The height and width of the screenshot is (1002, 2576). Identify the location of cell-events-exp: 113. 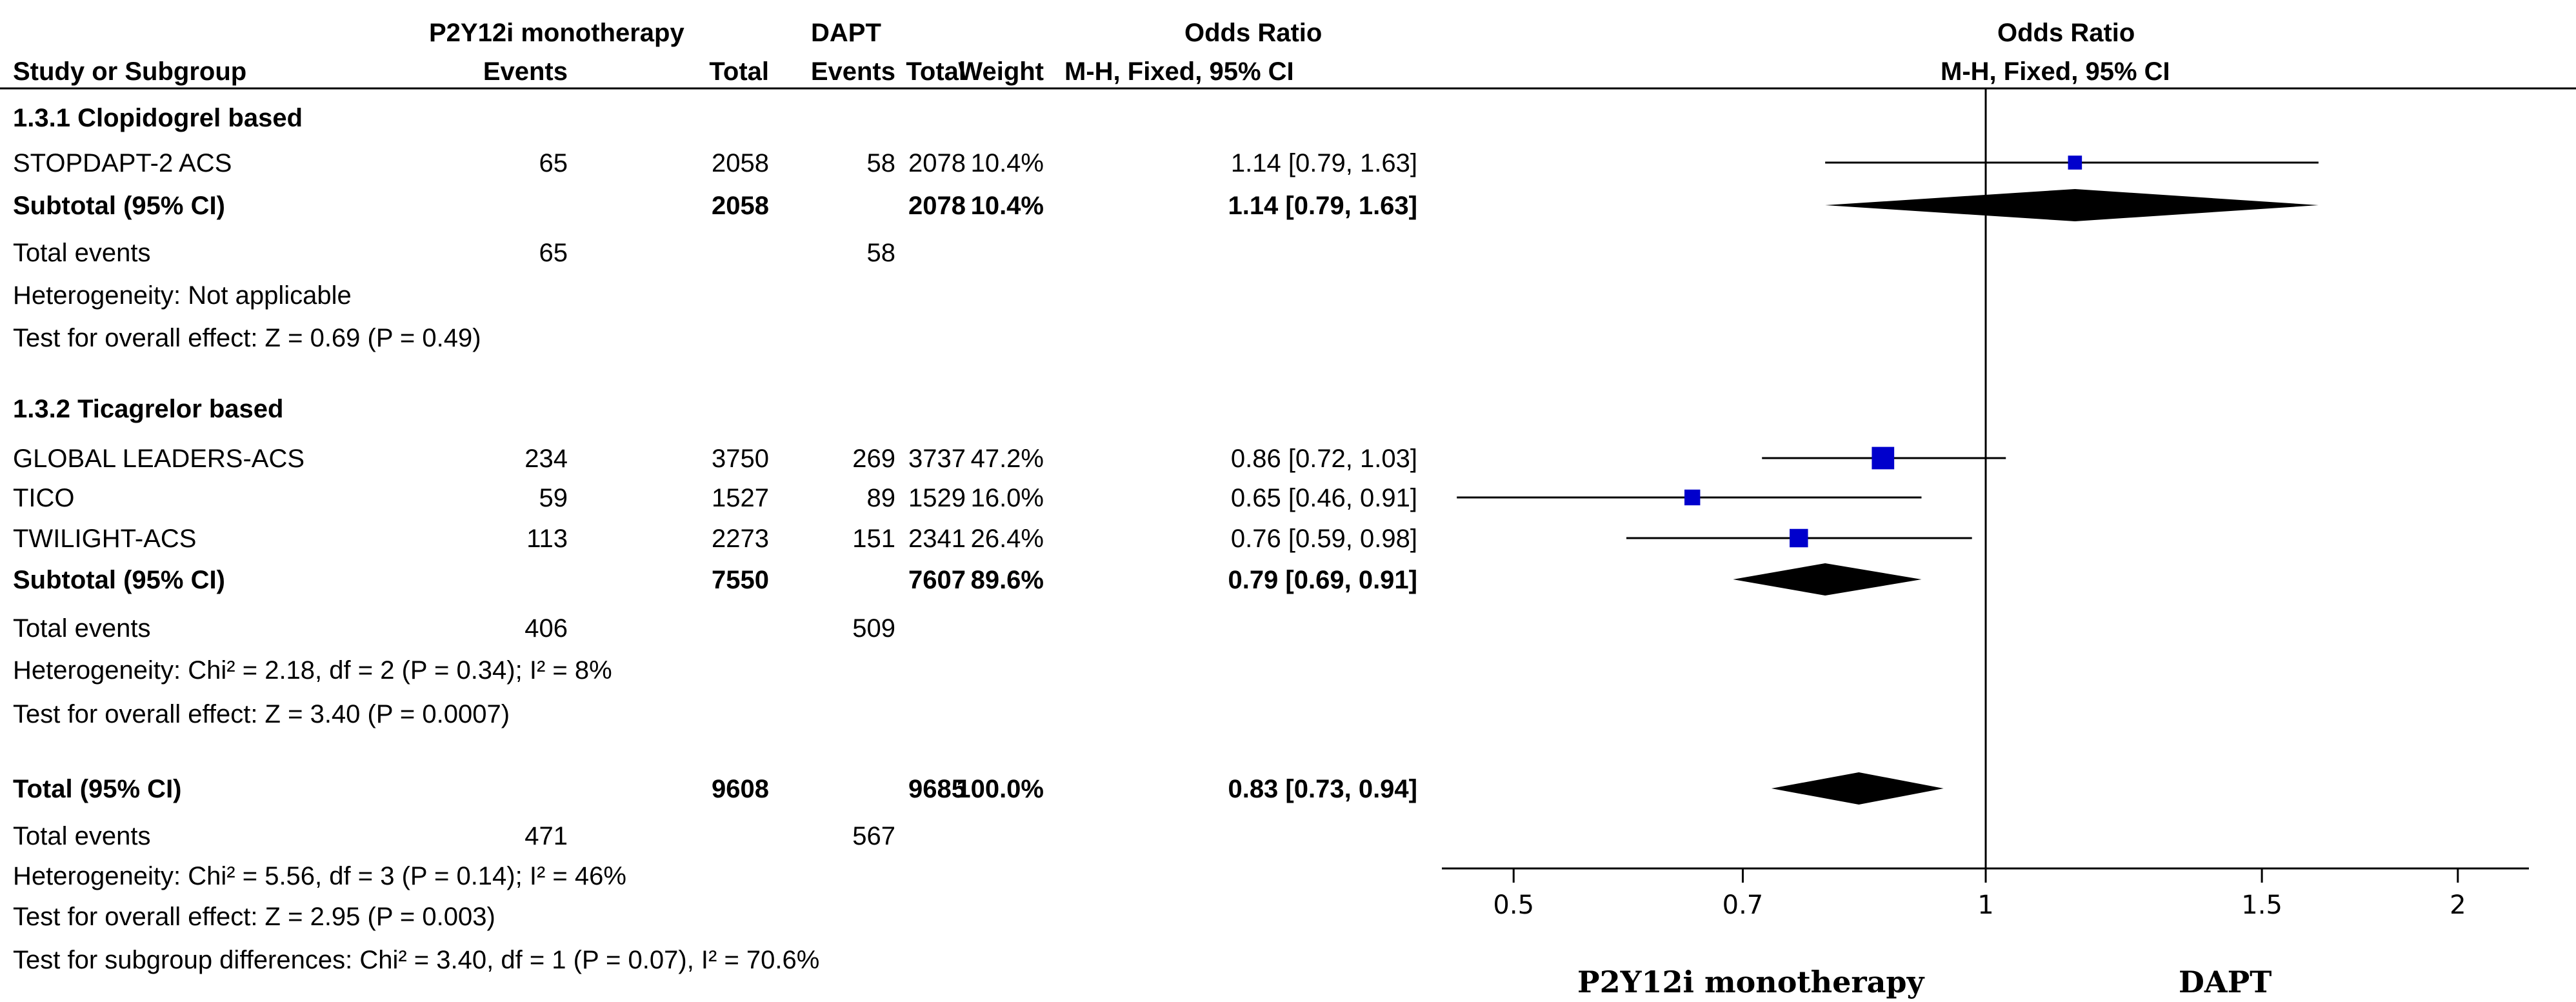
(547, 539).